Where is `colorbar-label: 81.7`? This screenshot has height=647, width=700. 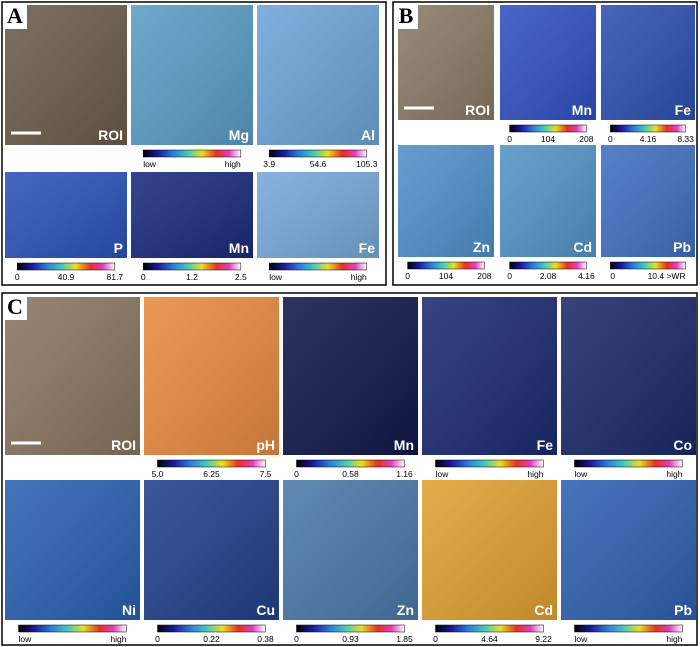 colorbar-label: 81.7 is located at coordinates (115, 277).